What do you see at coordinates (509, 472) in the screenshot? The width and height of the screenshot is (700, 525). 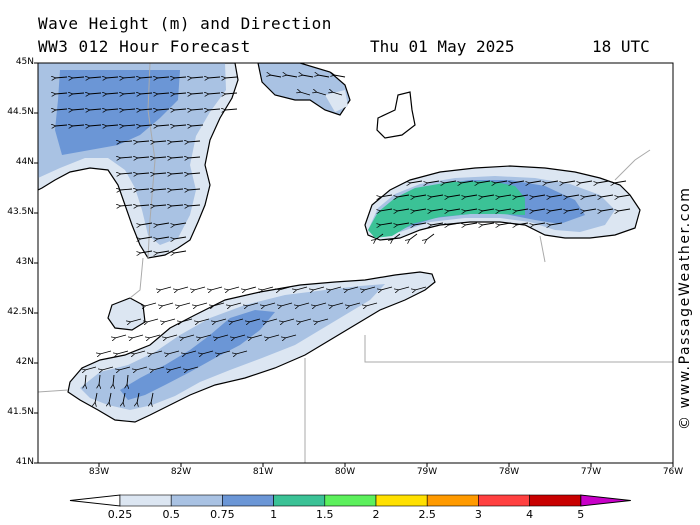 I see `lon-label: 78W` at bounding box center [509, 472].